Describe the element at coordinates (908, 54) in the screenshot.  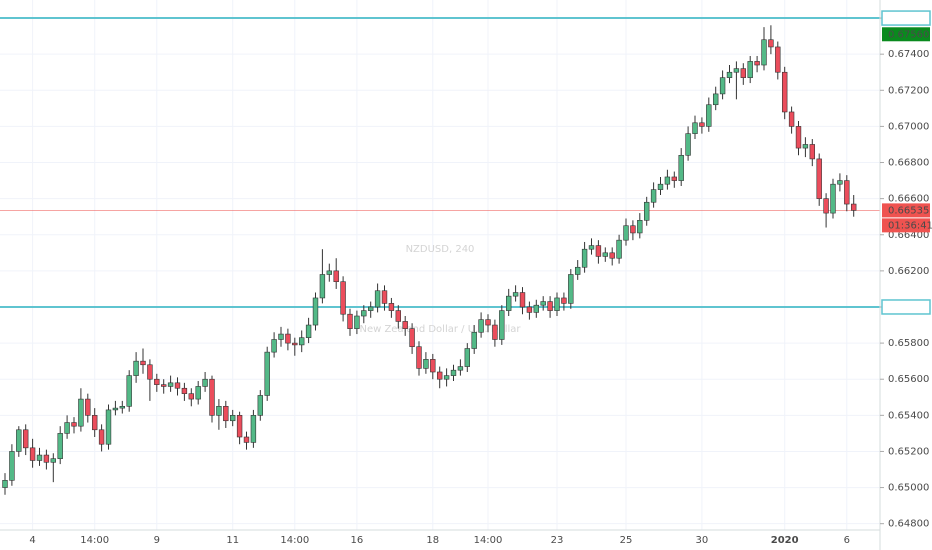
I see `y-tick-label: 0.67400` at that location.